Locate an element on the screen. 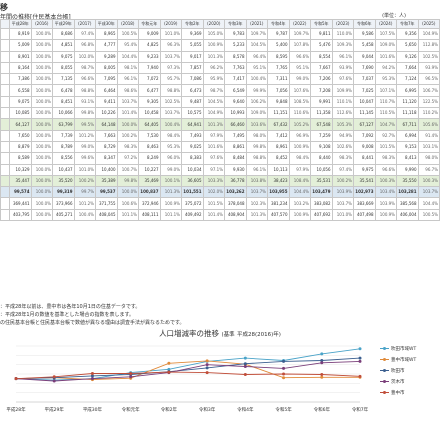 This screenshot has width=440, height=440. index-cell: 99.8% is located at coordinates (127, 181).